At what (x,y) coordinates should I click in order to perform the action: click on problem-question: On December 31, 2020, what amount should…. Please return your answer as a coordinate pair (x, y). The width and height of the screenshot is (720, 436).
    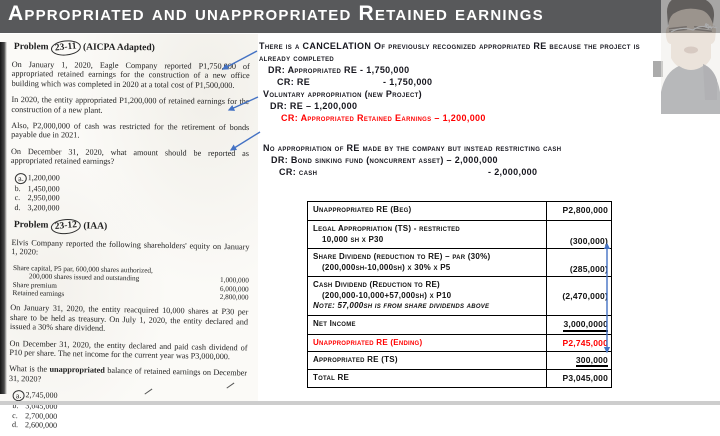
    Looking at the image, I should click on (130, 156).